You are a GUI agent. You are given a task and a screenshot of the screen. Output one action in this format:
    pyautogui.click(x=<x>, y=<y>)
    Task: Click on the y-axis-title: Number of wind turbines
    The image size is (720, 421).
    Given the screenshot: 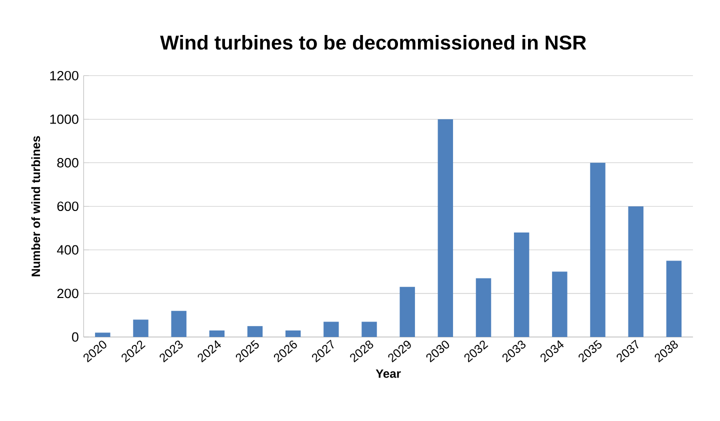 What is the action you would take?
    pyautogui.click(x=35, y=206)
    